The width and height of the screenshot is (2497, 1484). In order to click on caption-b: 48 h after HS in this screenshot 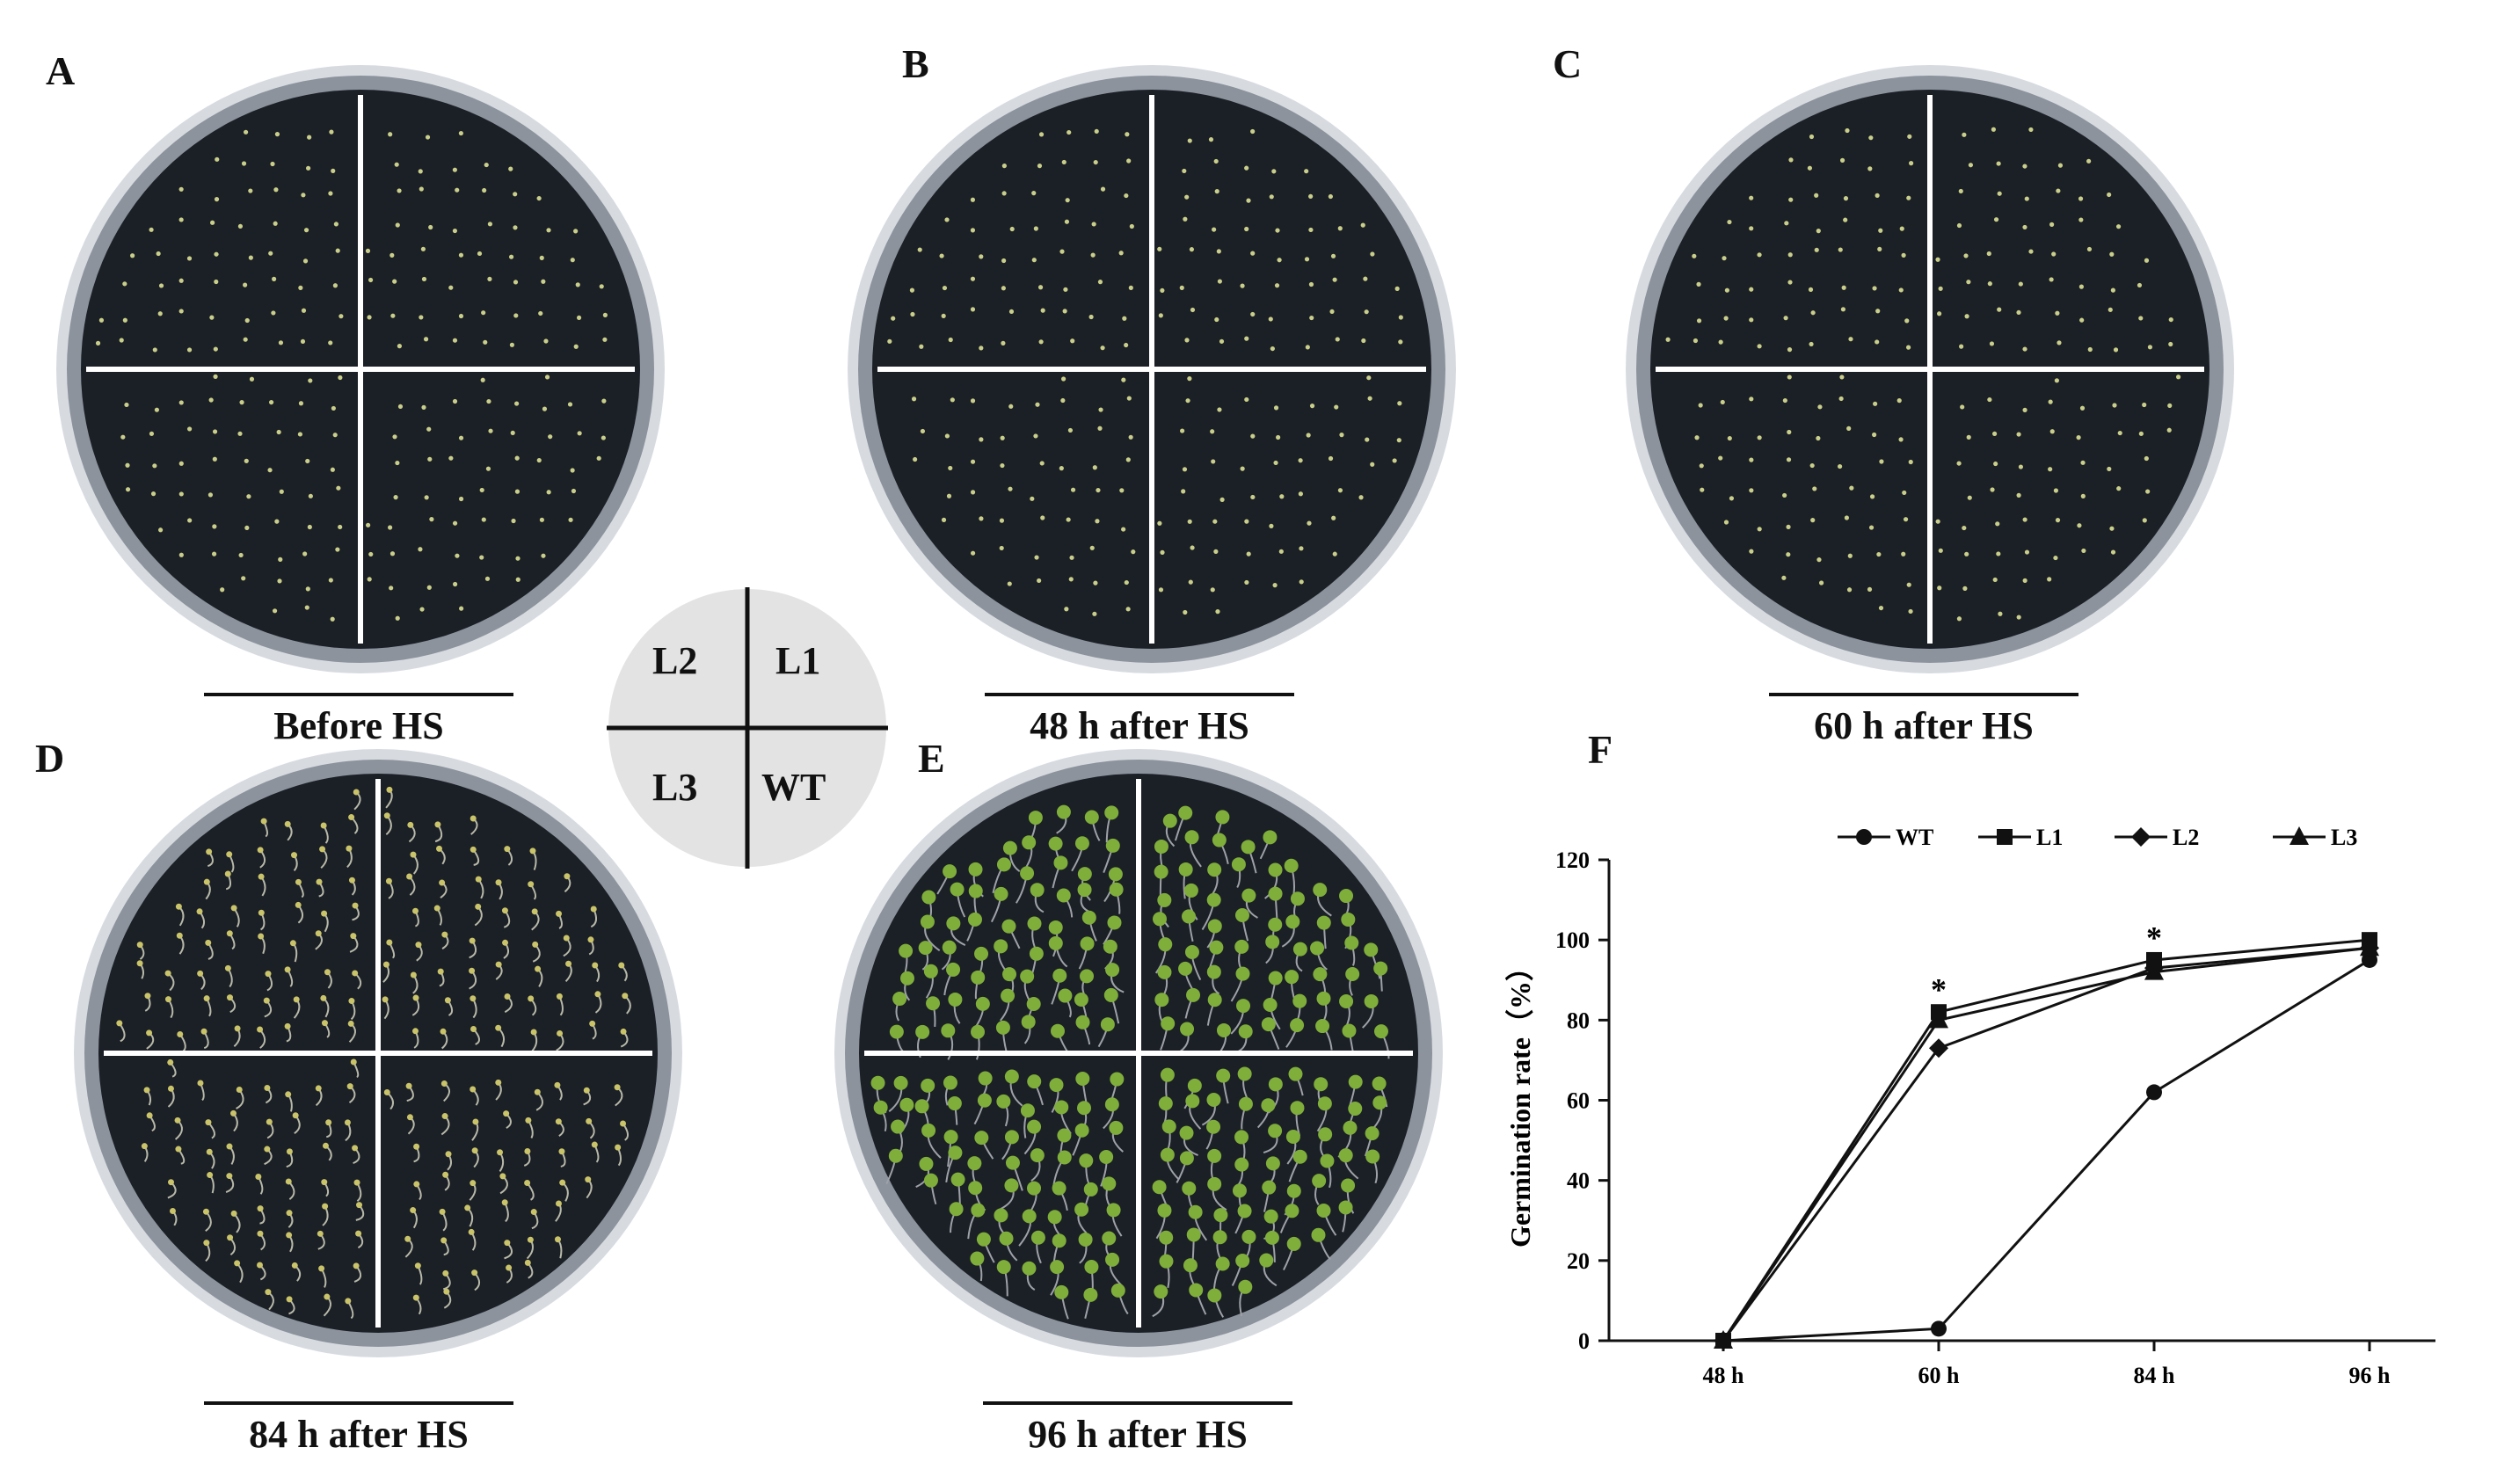, I will do `click(1139, 726)`.